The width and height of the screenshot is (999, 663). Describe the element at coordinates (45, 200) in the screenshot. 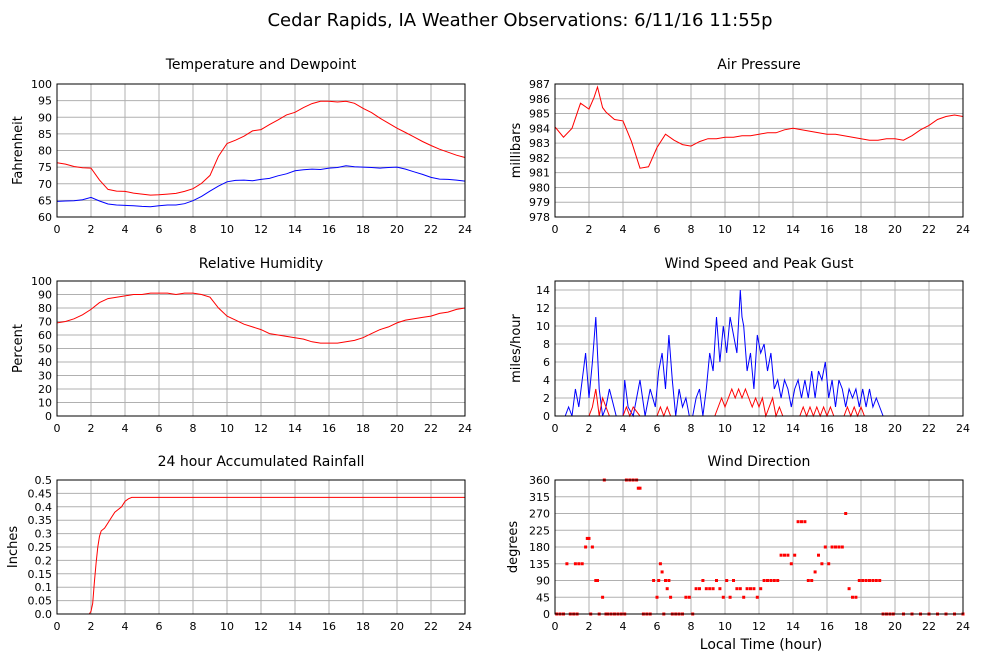

I see `y-tick-label: 65` at that location.